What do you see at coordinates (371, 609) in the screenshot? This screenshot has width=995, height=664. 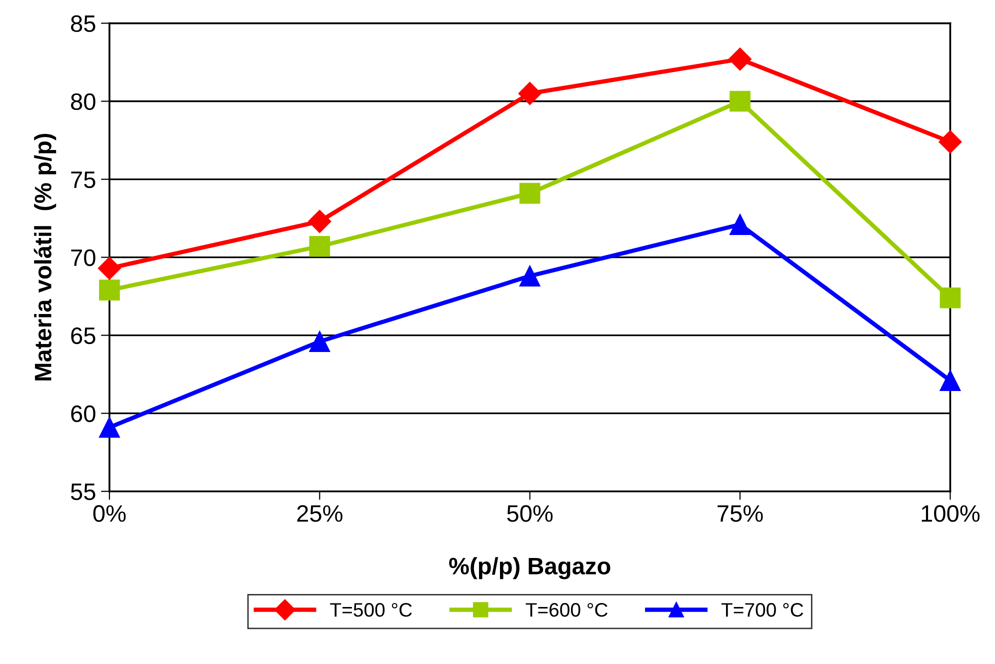 I see `legend-label: T=500 °C` at bounding box center [371, 609].